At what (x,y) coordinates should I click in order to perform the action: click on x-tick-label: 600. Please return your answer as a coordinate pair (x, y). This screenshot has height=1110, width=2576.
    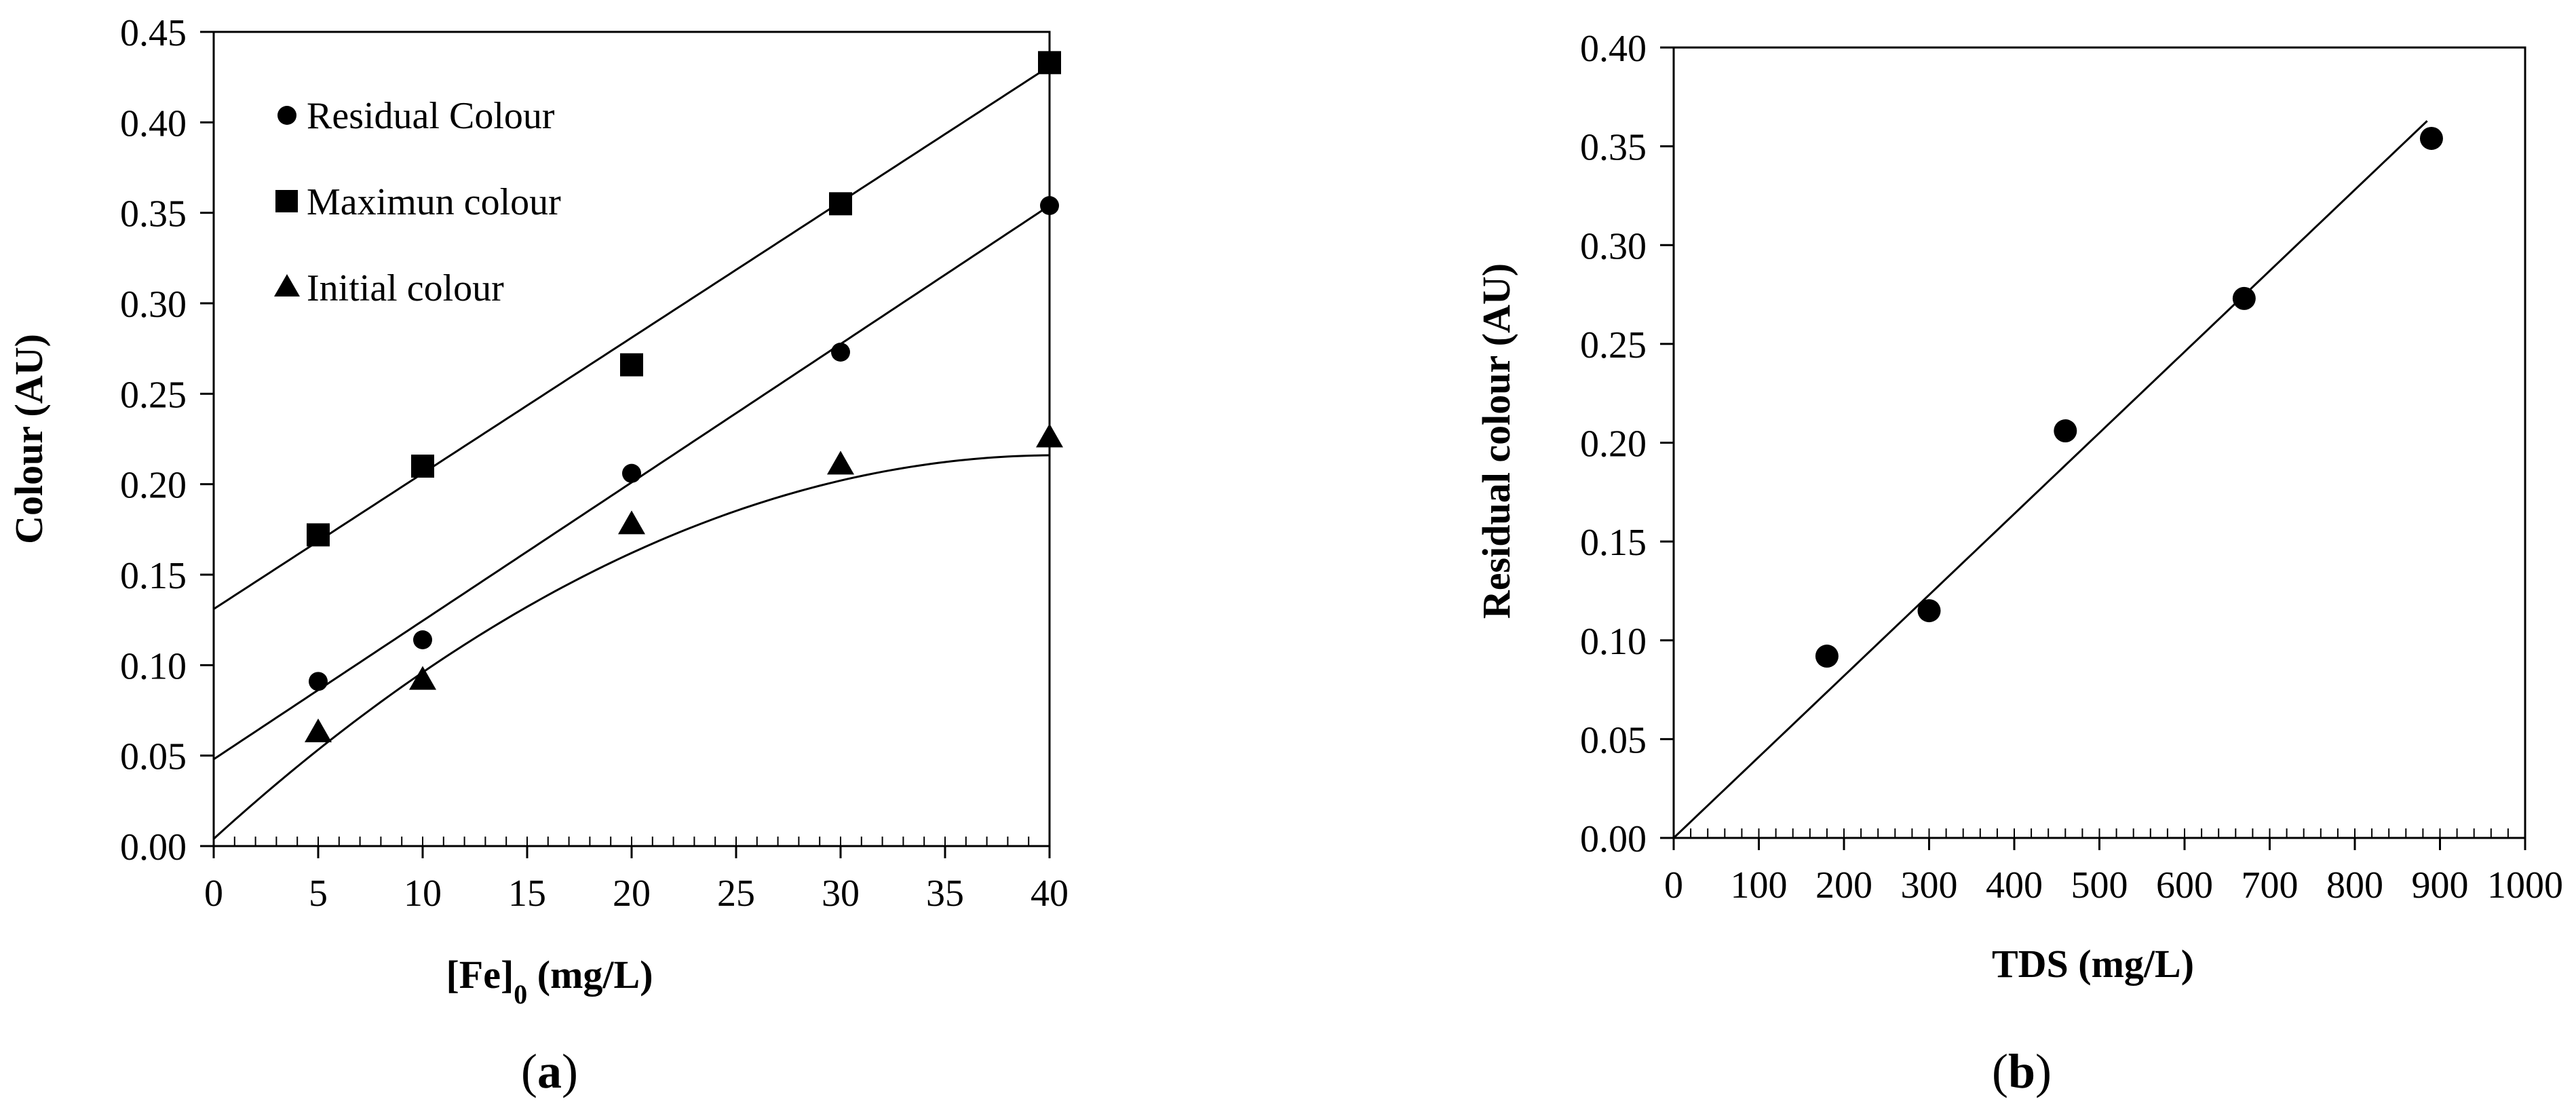
    Looking at the image, I should click on (2184, 885).